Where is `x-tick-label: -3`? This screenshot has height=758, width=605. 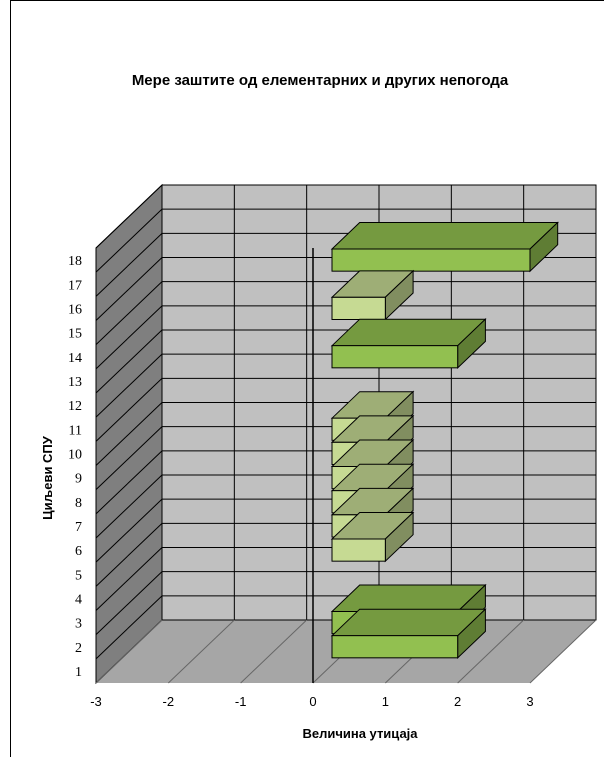
x-tick-label: -3 is located at coordinates (96, 701).